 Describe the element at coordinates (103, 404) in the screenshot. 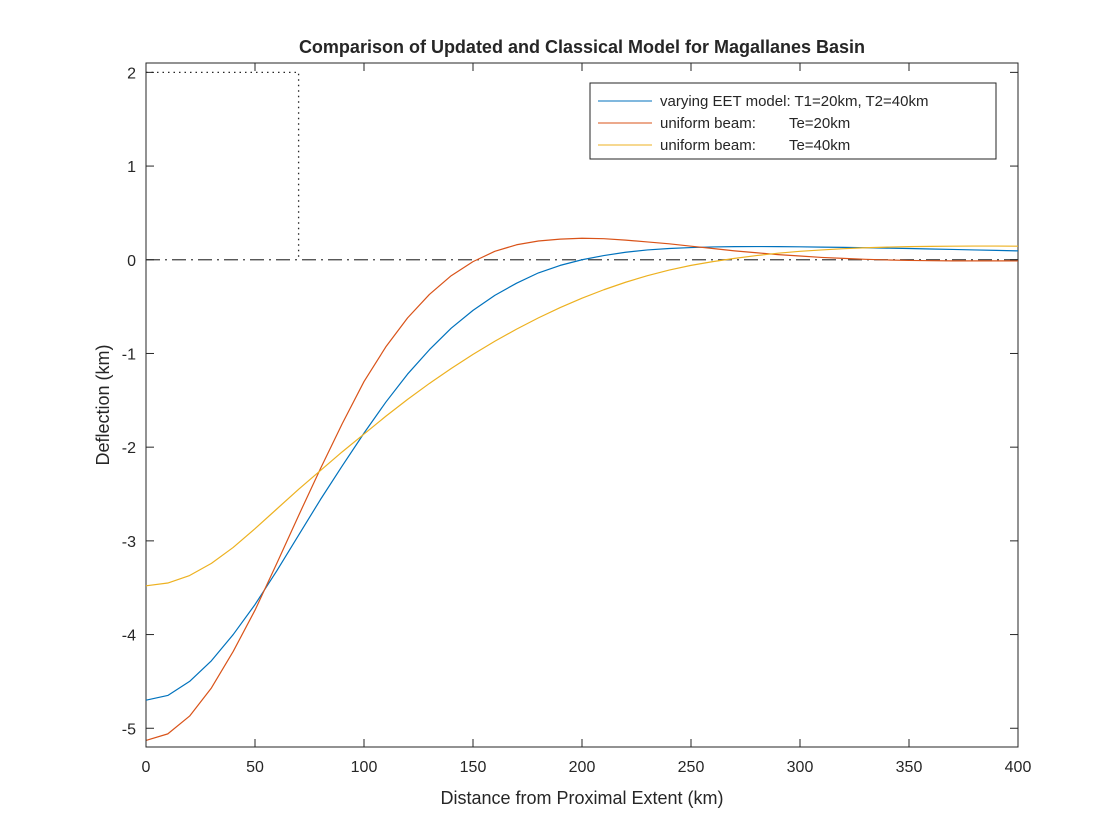

I see `y-axis-label: Deflection (km)` at that location.